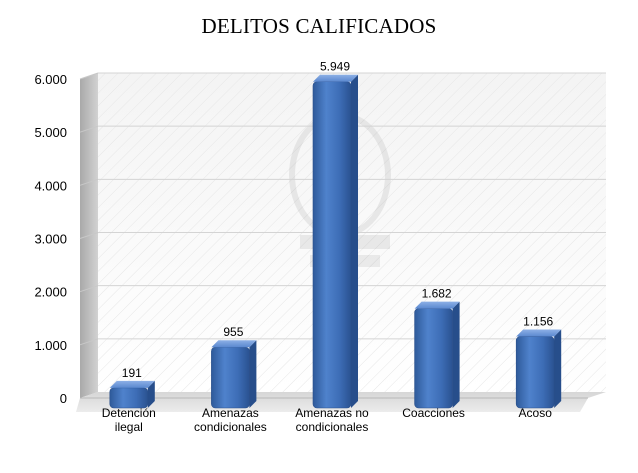 This screenshot has width=638, height=473. Describe the element at coordinates (437, 294) in the screenshot. I see `data-label: 1.682` at that location.